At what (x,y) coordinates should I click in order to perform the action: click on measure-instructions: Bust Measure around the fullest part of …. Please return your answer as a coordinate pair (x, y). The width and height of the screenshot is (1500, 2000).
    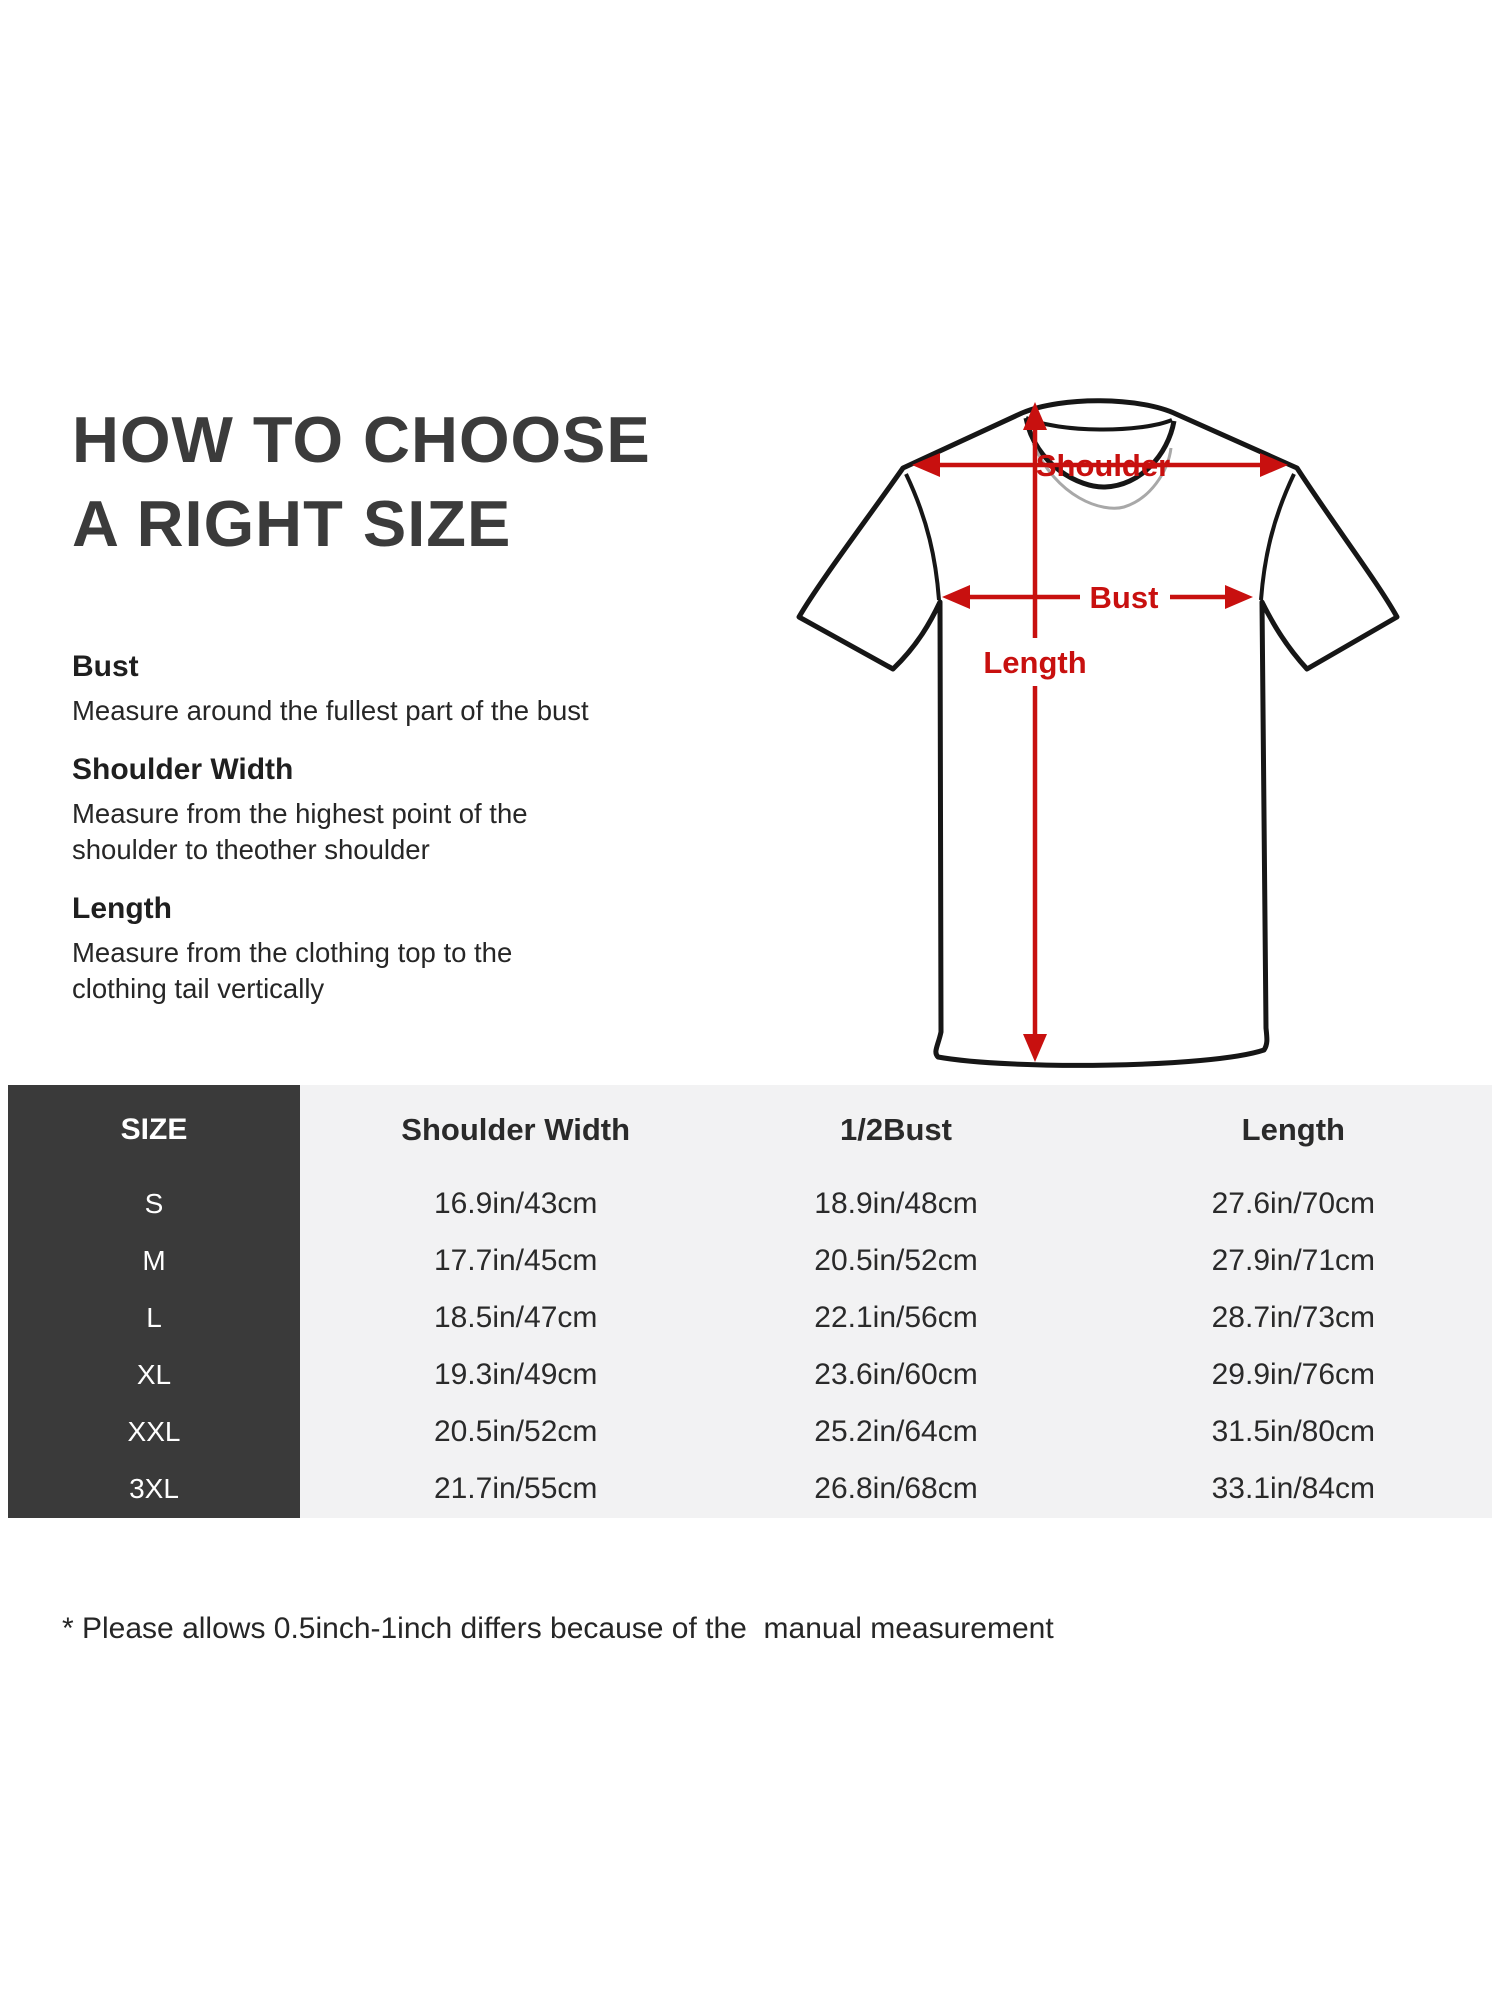
    Looking at the image, I should click on (372, 840).